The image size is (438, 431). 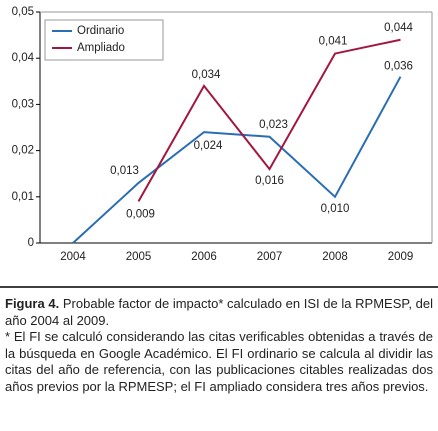 I want to click on x-tick-label: 2006, so click(x=204, y=257).